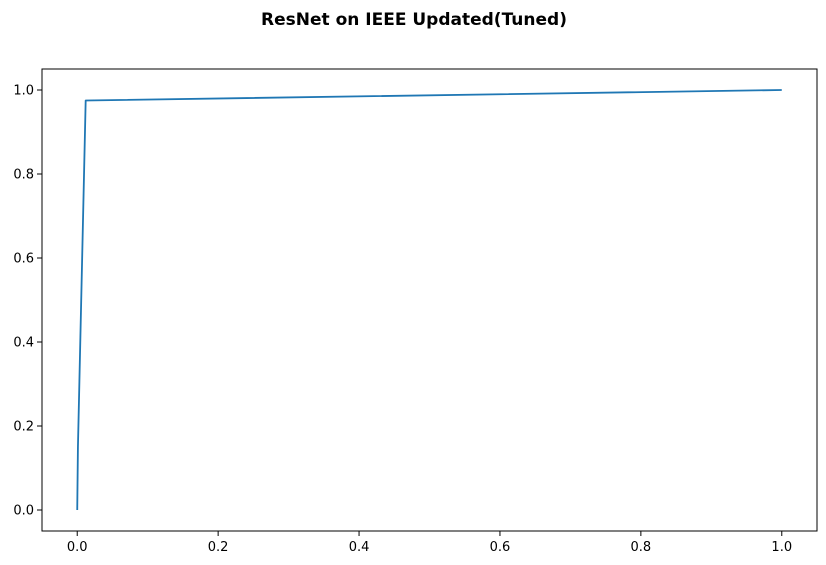 The image size is (826, 565). Describe the element at coordinates (414, 20) in the screenshot. I see `chart-title: ResNet on IEEE Updated(Tuned)` at that location.